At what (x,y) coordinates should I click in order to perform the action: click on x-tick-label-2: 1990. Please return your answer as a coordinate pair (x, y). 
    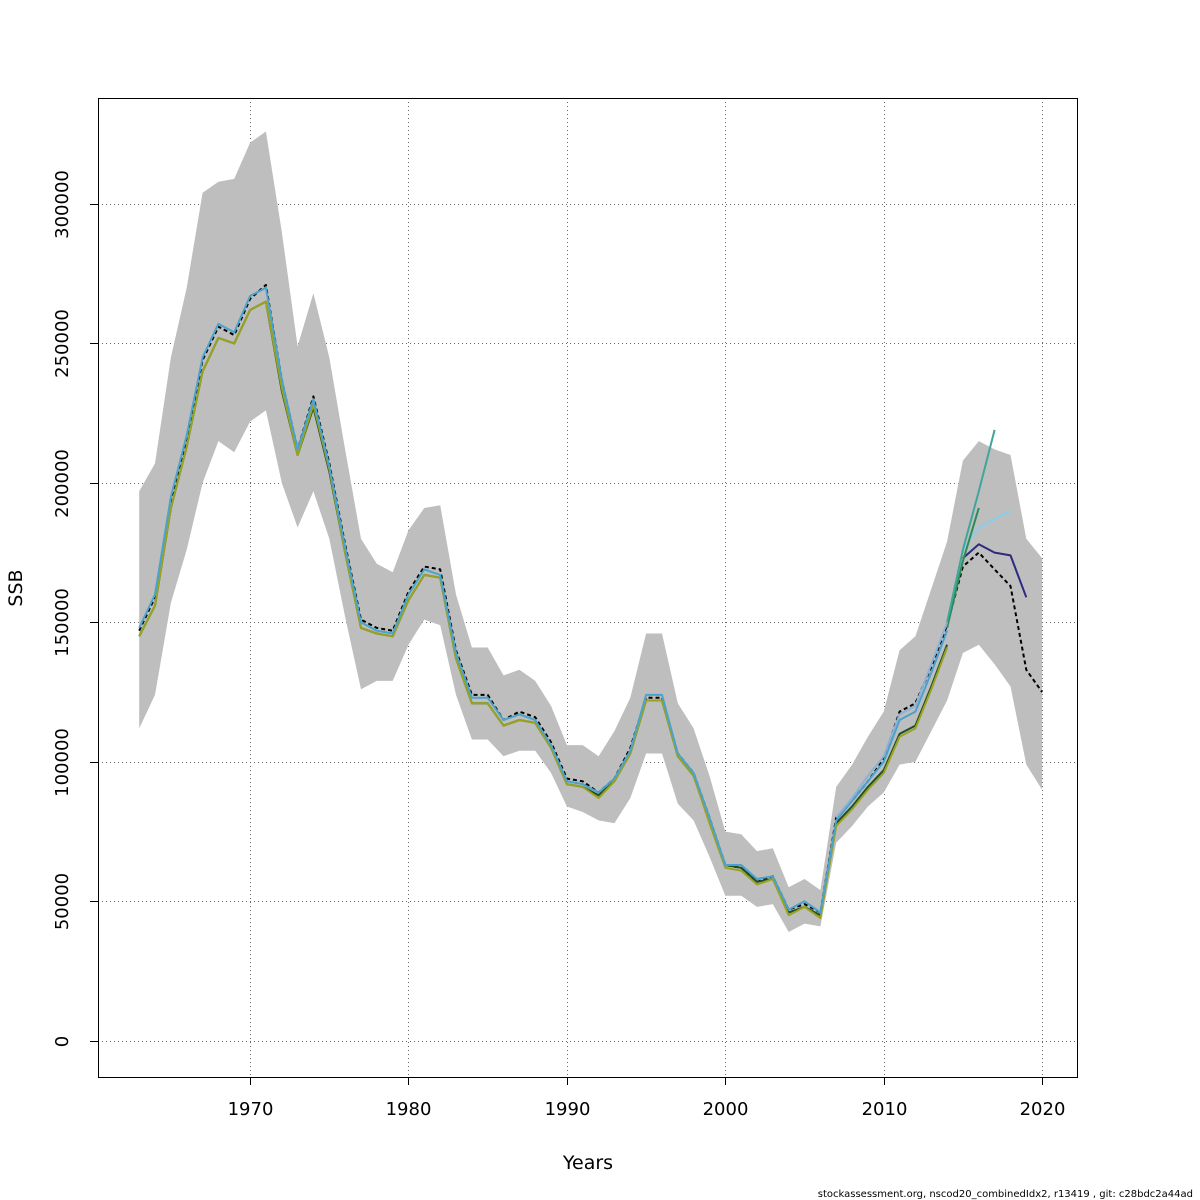
    Looking at the image, I should click on (568, 1109).